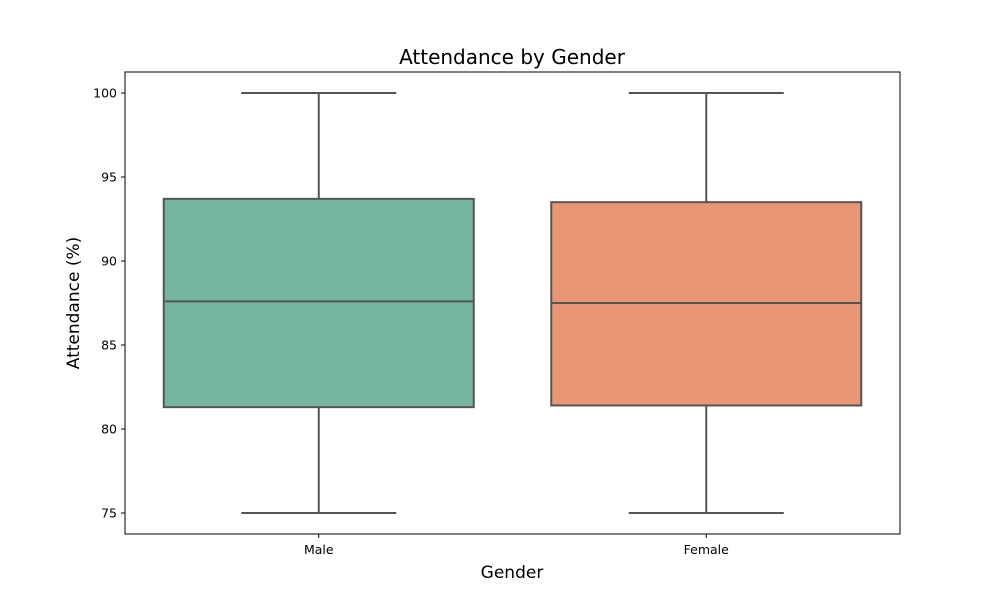  What do you see at coordinates (109, 177) in the screenshot?
I see `y-tick-label-95: 95` at bounding box center [109, 177].